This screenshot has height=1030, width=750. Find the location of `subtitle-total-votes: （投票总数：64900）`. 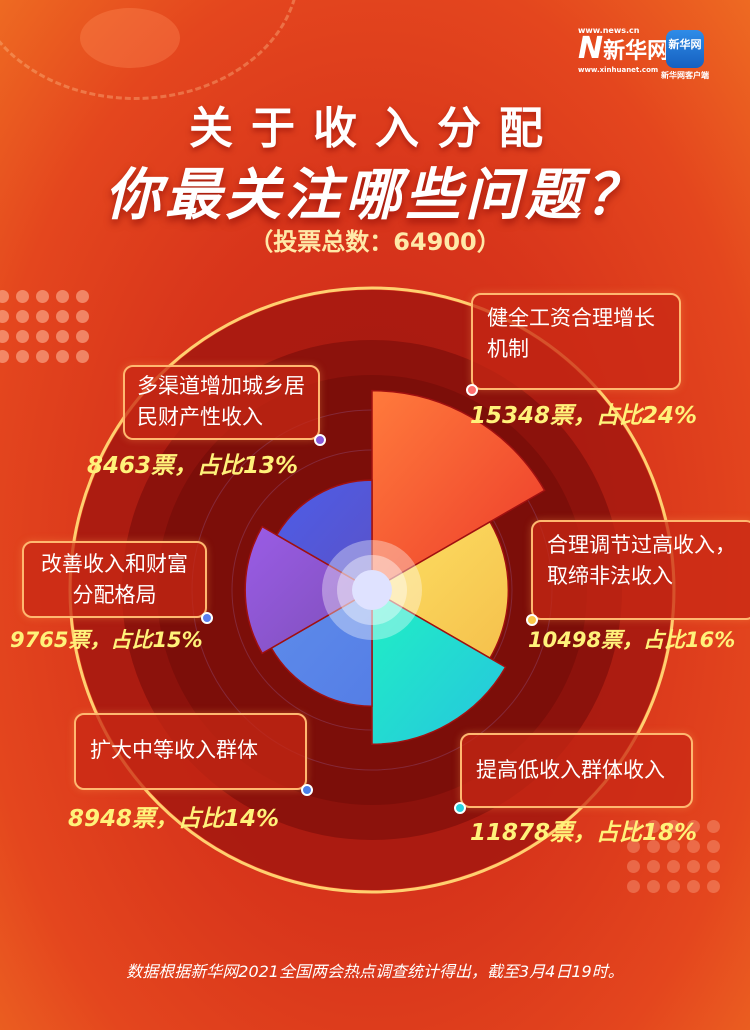

subtitle-total-votes: （投票总数：64900） is located at coordinates (375, 242).